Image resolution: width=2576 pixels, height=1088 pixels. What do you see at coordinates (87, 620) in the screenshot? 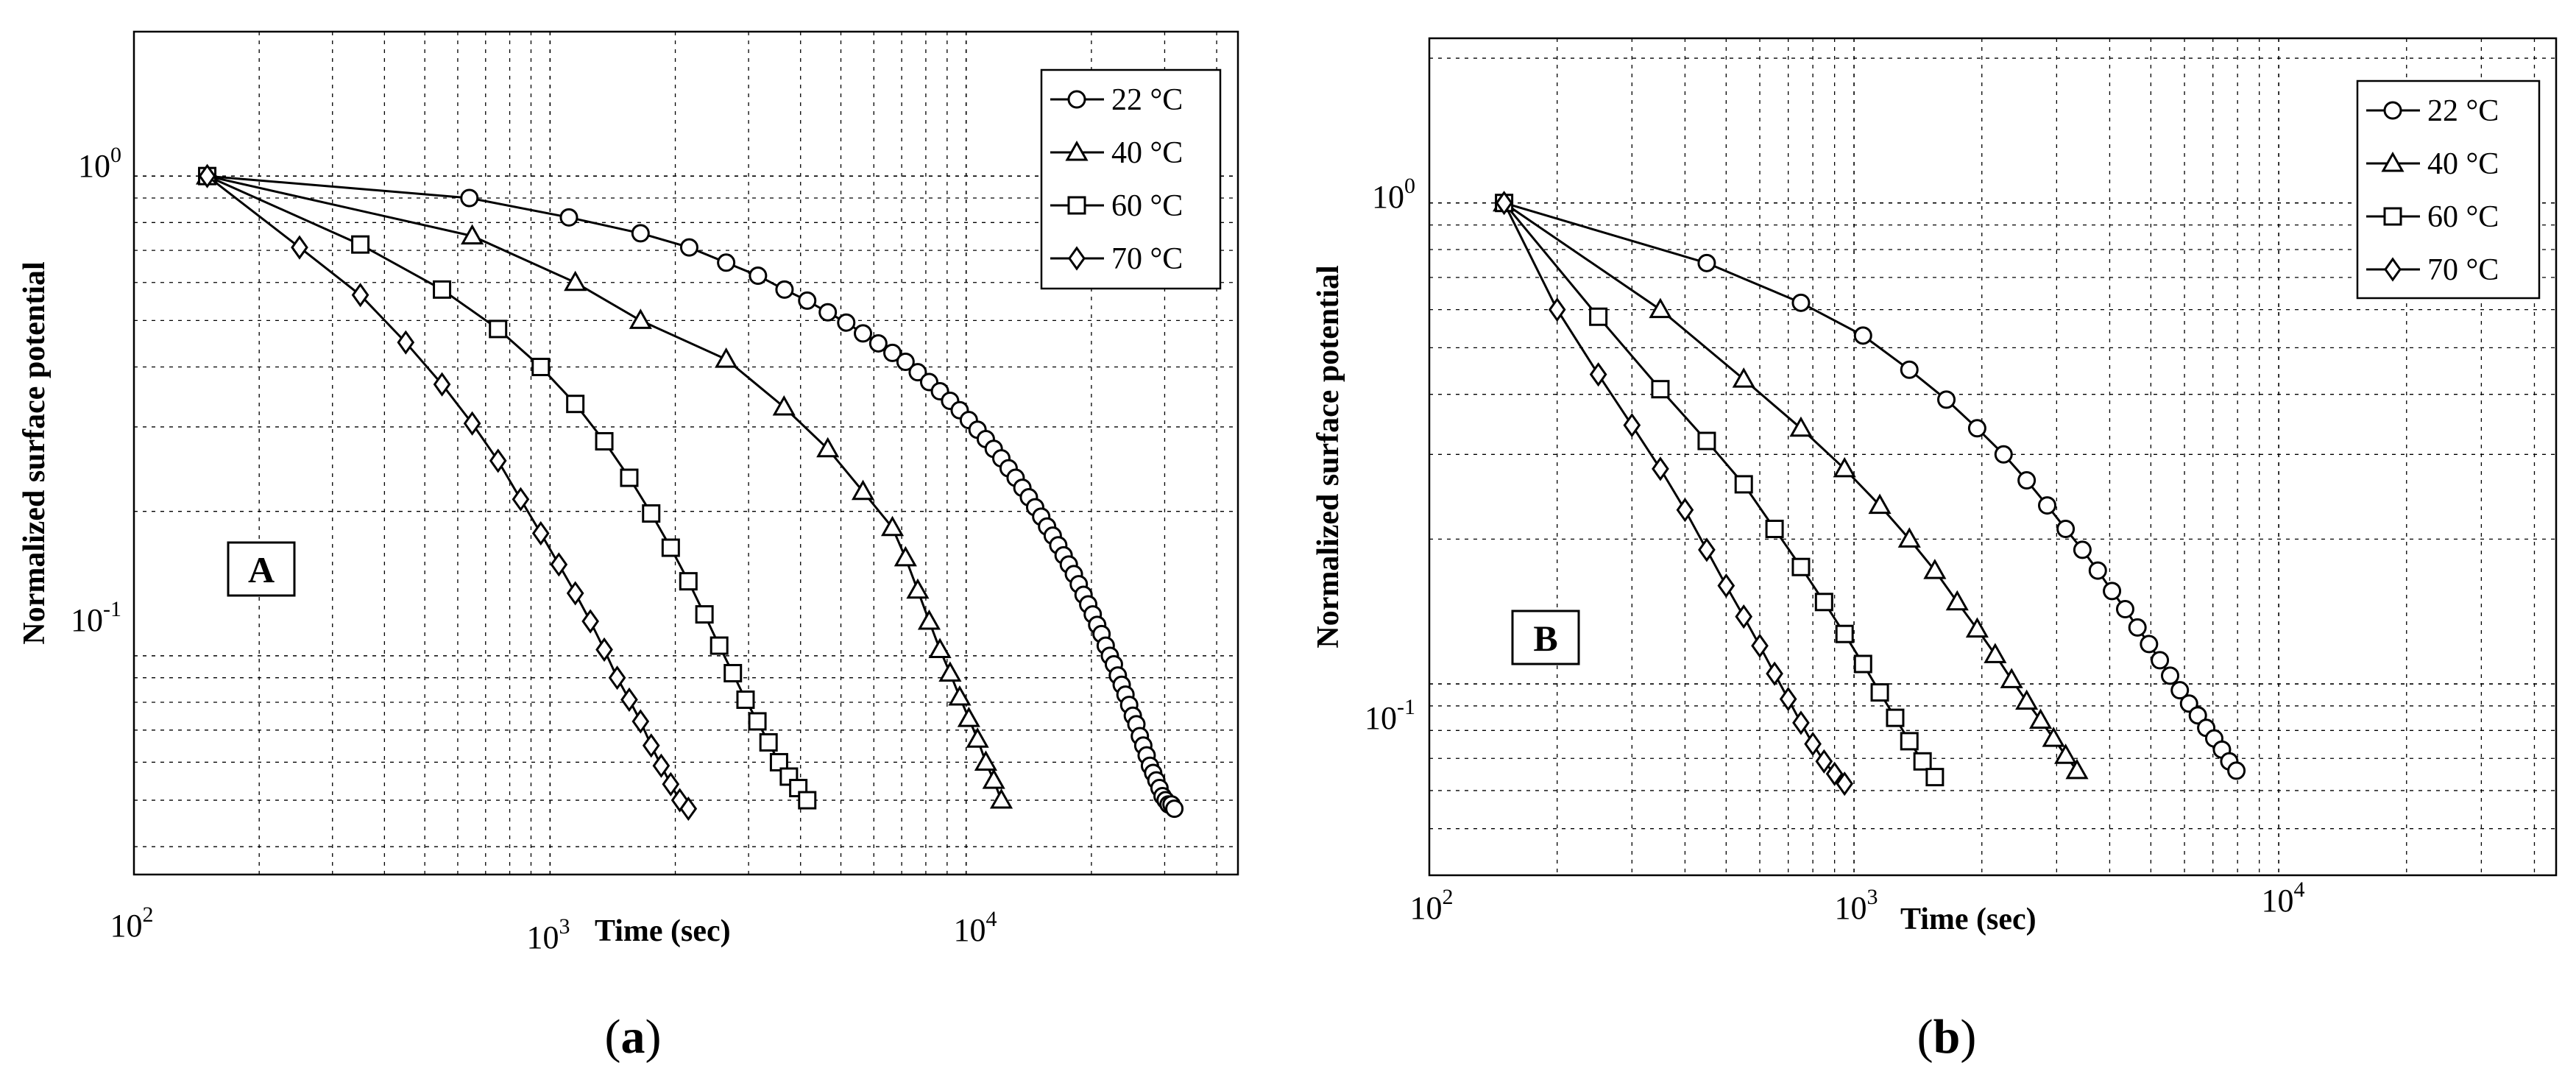
I see `y-tick-base: 10` at bounding box center [87, 620].